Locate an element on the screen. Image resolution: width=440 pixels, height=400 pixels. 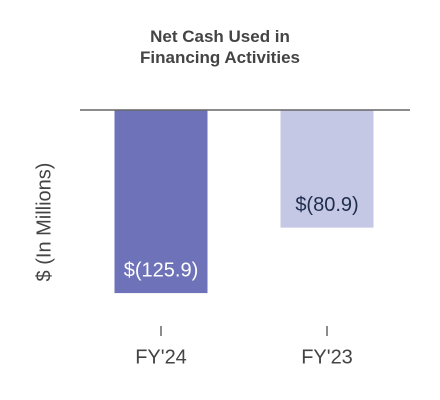
y-axis-label: $ (In Millions) is located at coordinates (44, 222).